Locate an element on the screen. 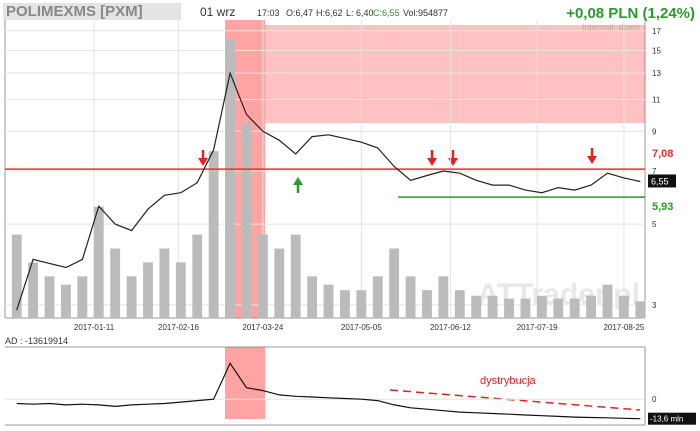 This screenshot has width=700, height=431. low: L: 6,40 is located at coordinates (360, 13).